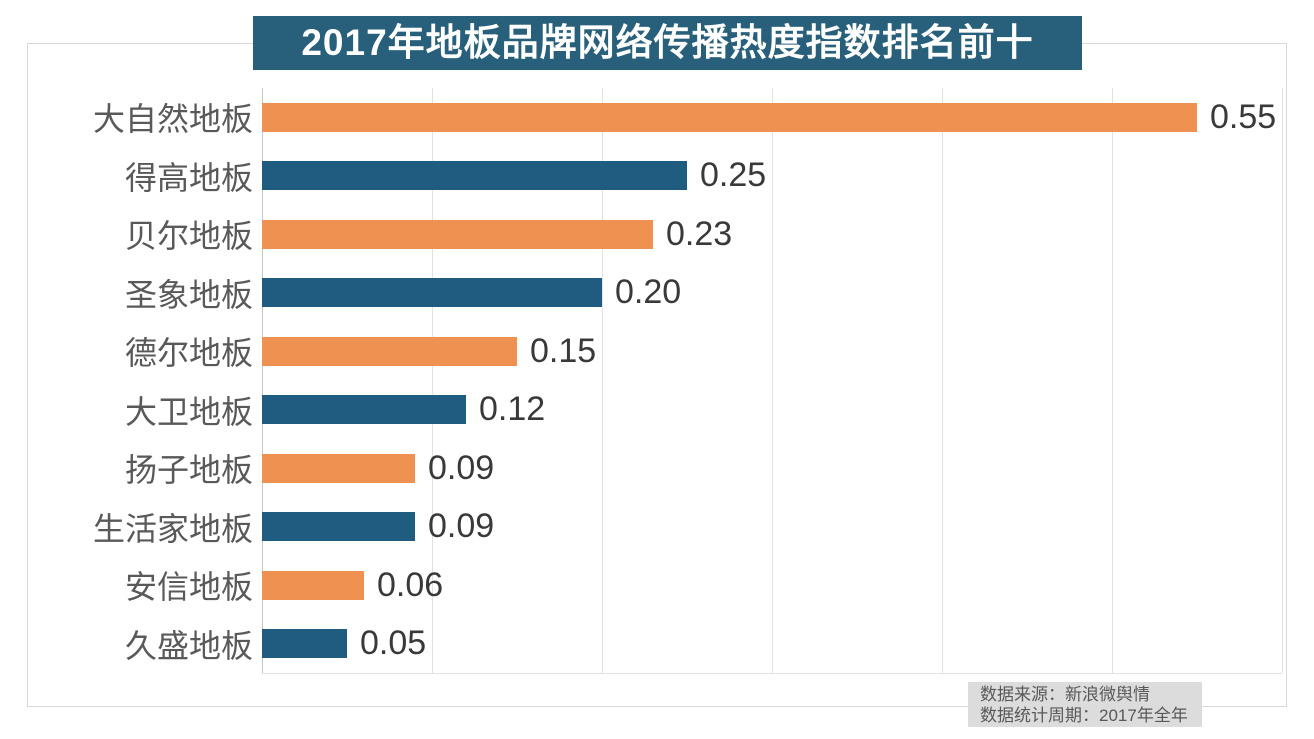  Describe the element at coordinates (667, 43) in the screenshot. I see `chart-title: 2017年地板品牌网络传播热度指数排名前十` at that location.